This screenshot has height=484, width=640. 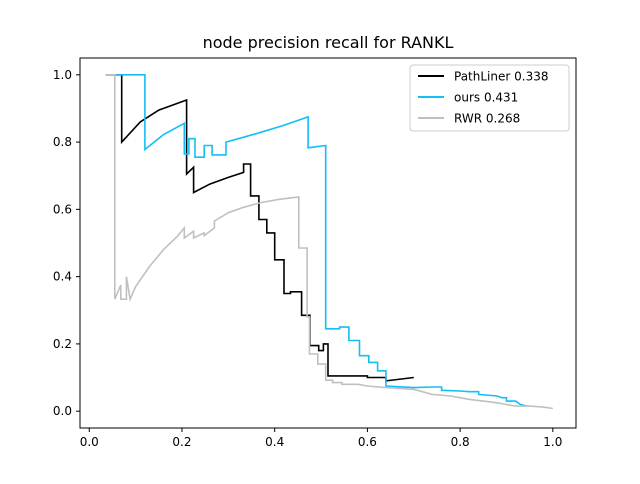 I want to click on x-tick-label: 0.4, so click(x=274, y=442).